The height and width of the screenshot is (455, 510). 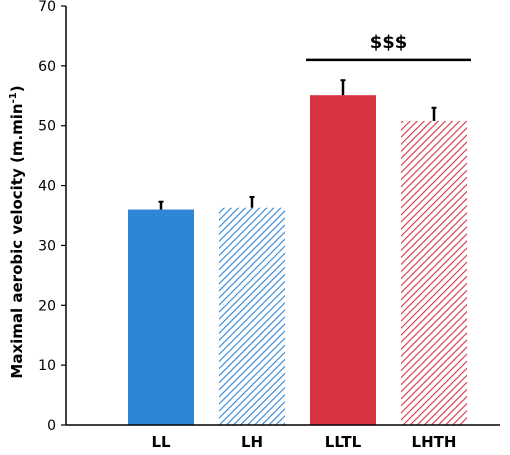 What do you see at coordinates (252, 316) in the screenshot?
I see `bar-lh` at bounding box center [252, 316].